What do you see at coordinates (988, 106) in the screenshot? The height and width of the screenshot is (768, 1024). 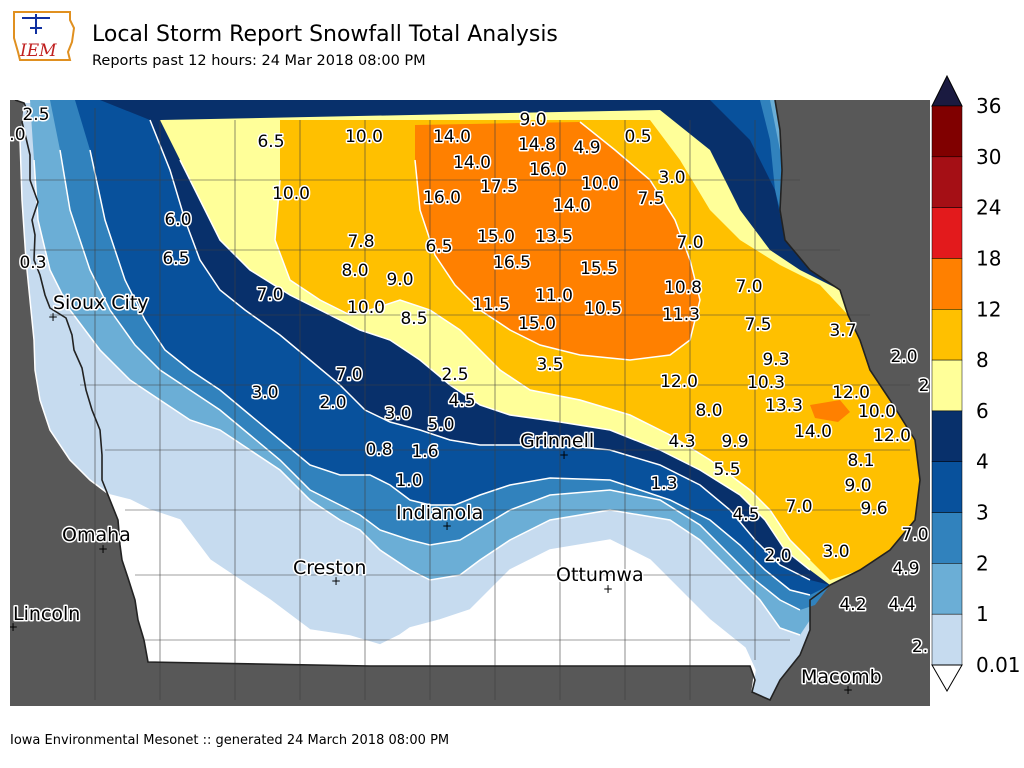 I see `colorbar-tick-label: 36` at bounding box center [988, 106].